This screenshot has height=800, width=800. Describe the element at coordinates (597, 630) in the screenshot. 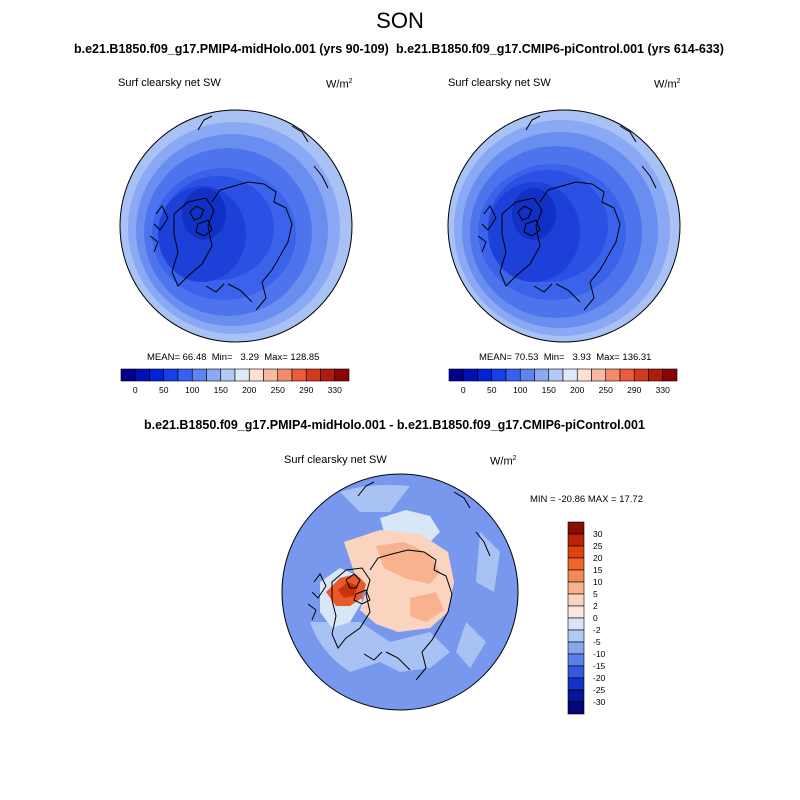

I see `colorbar-tick-label: -2` at that location.